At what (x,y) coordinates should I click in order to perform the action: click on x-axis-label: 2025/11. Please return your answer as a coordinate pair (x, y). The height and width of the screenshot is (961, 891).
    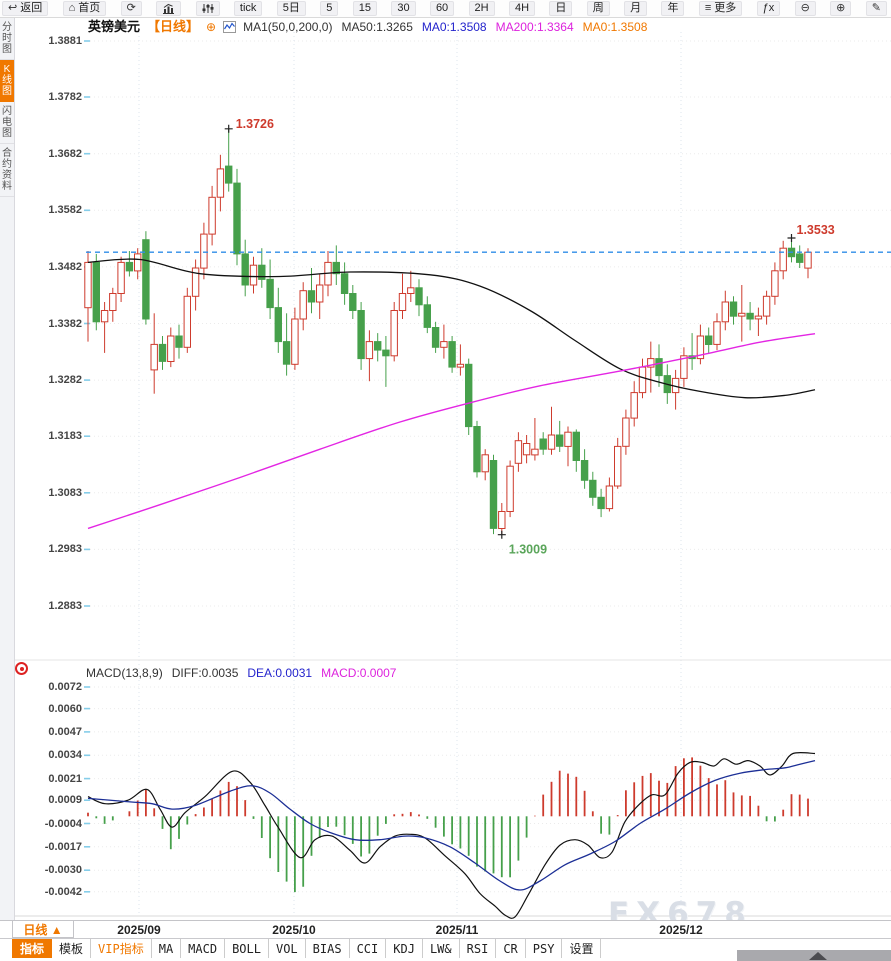
    Looking at the image, I should click on (457, 930).